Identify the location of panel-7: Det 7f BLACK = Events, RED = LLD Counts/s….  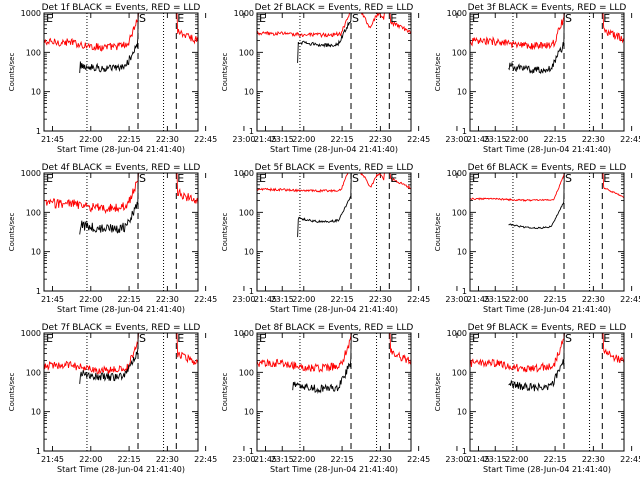
(151, 398).